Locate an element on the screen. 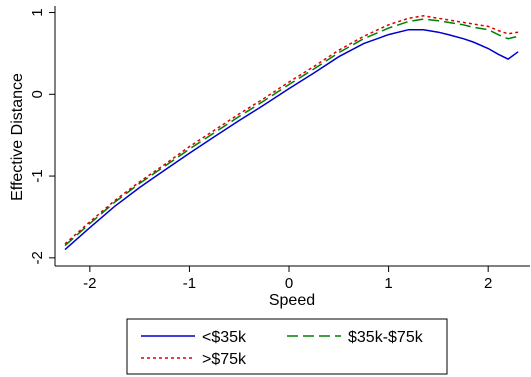 The width and height of the screenshot is (531, 377). legend-label-1: <$35k is located at coordinates (224, 337).